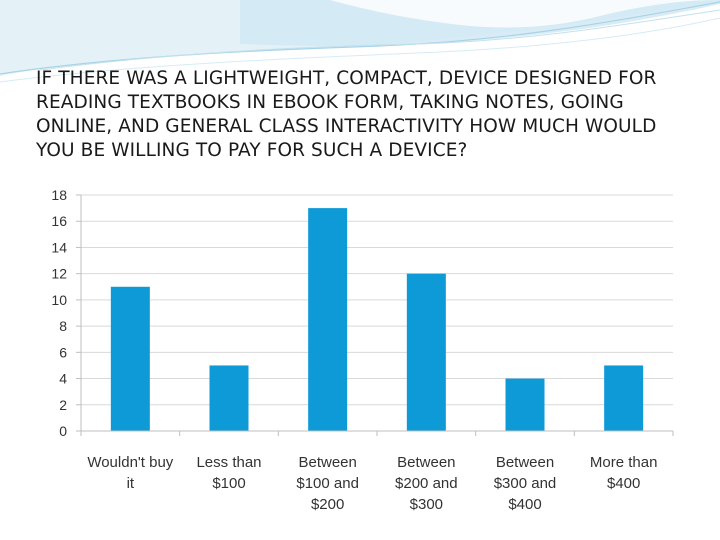 Image resolution: width=720 pixels, height=540 pixels. I want to click on x-tick-label: Wouldn't buy it, so click(130, 473).